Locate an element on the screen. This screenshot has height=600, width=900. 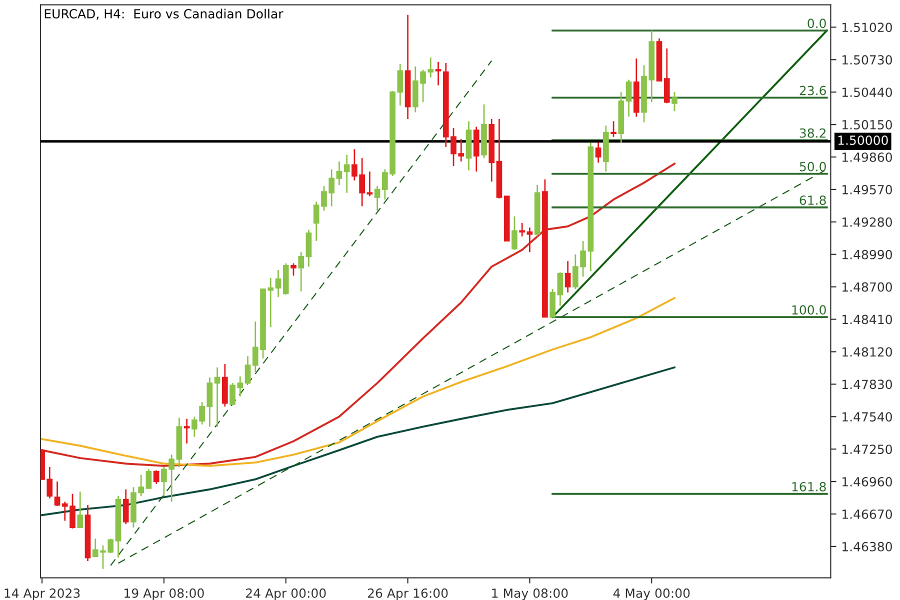
y-tick-label: 1.48990 is located at coordinates (867, 255).